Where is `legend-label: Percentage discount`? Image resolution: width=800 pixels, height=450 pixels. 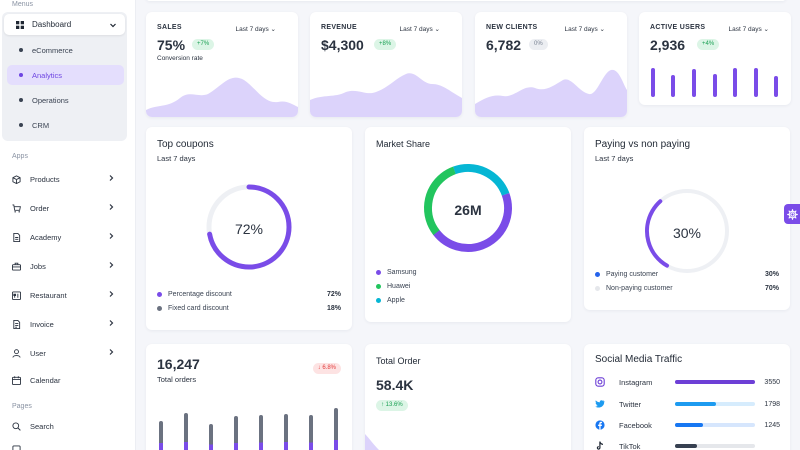
legend-label: Percentage discount is located at coordinates (200, 294).